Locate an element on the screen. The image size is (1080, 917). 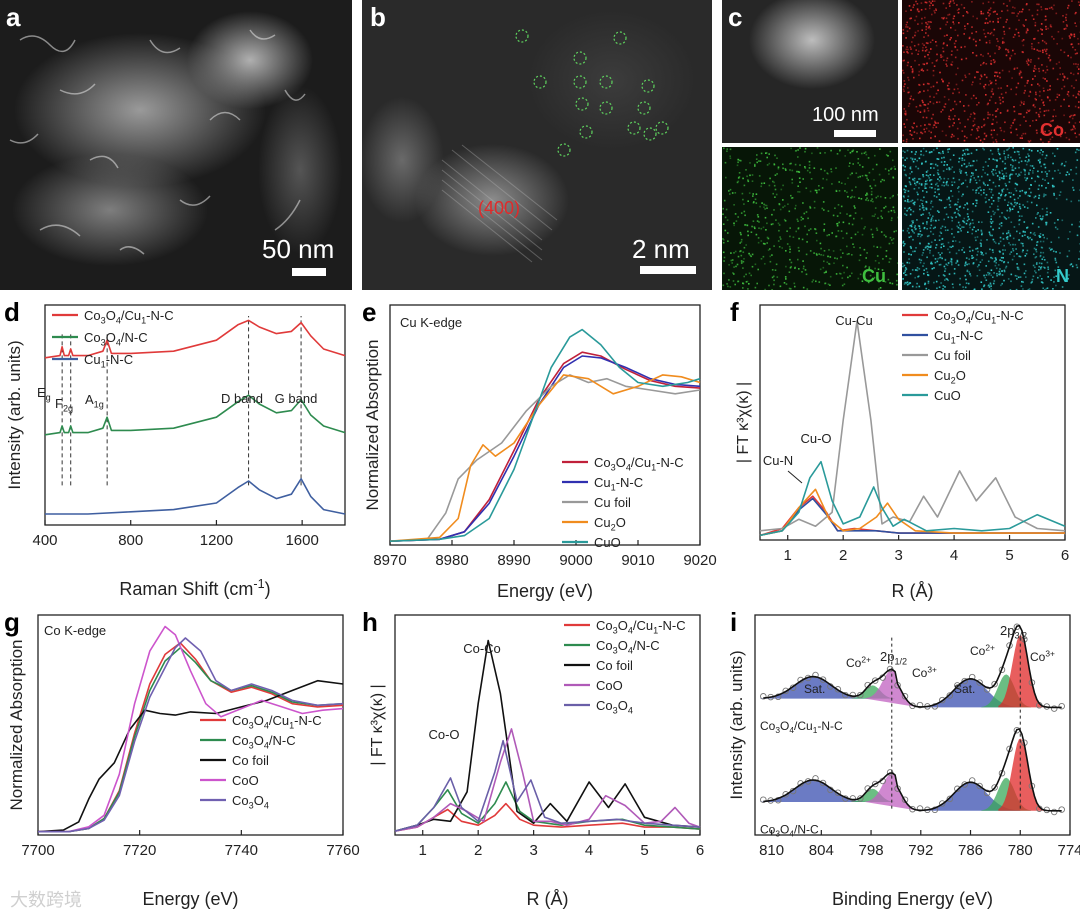
sample-label: Co3O4/N-C is located at coordinates (789, 830).